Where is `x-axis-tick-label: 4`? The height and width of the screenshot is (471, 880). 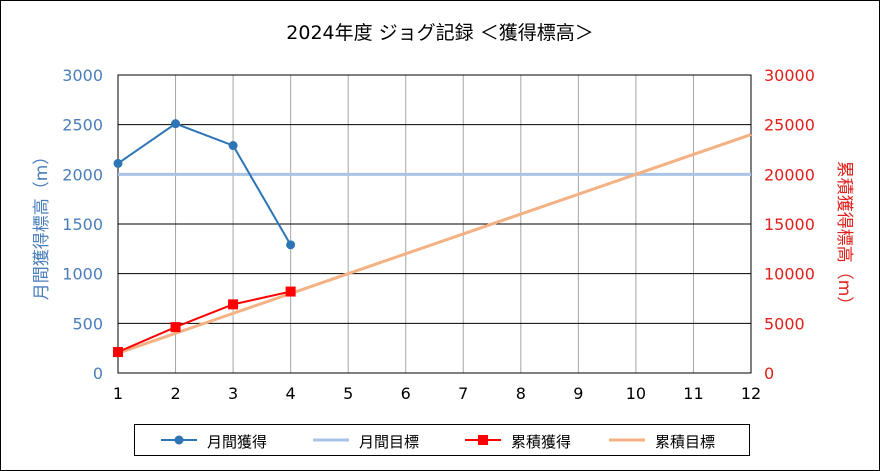 x-axis-tick-label: 4 is located at coordinates (291, 393).